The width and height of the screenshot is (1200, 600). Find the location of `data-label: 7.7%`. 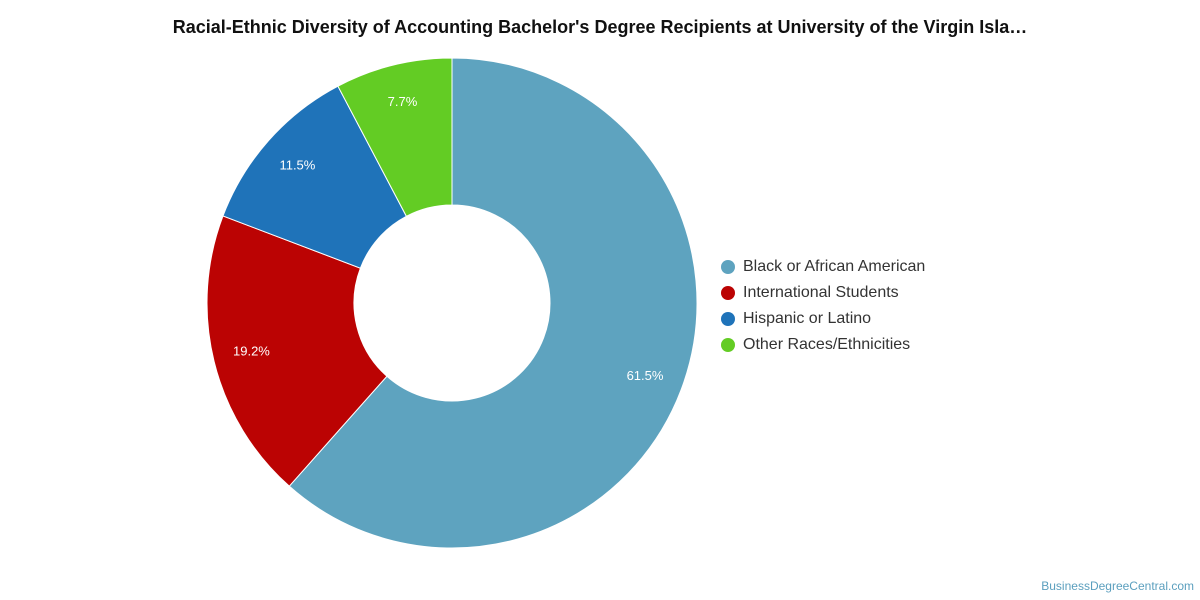

data-label: 7.7% is located at coordinates (403, 101).